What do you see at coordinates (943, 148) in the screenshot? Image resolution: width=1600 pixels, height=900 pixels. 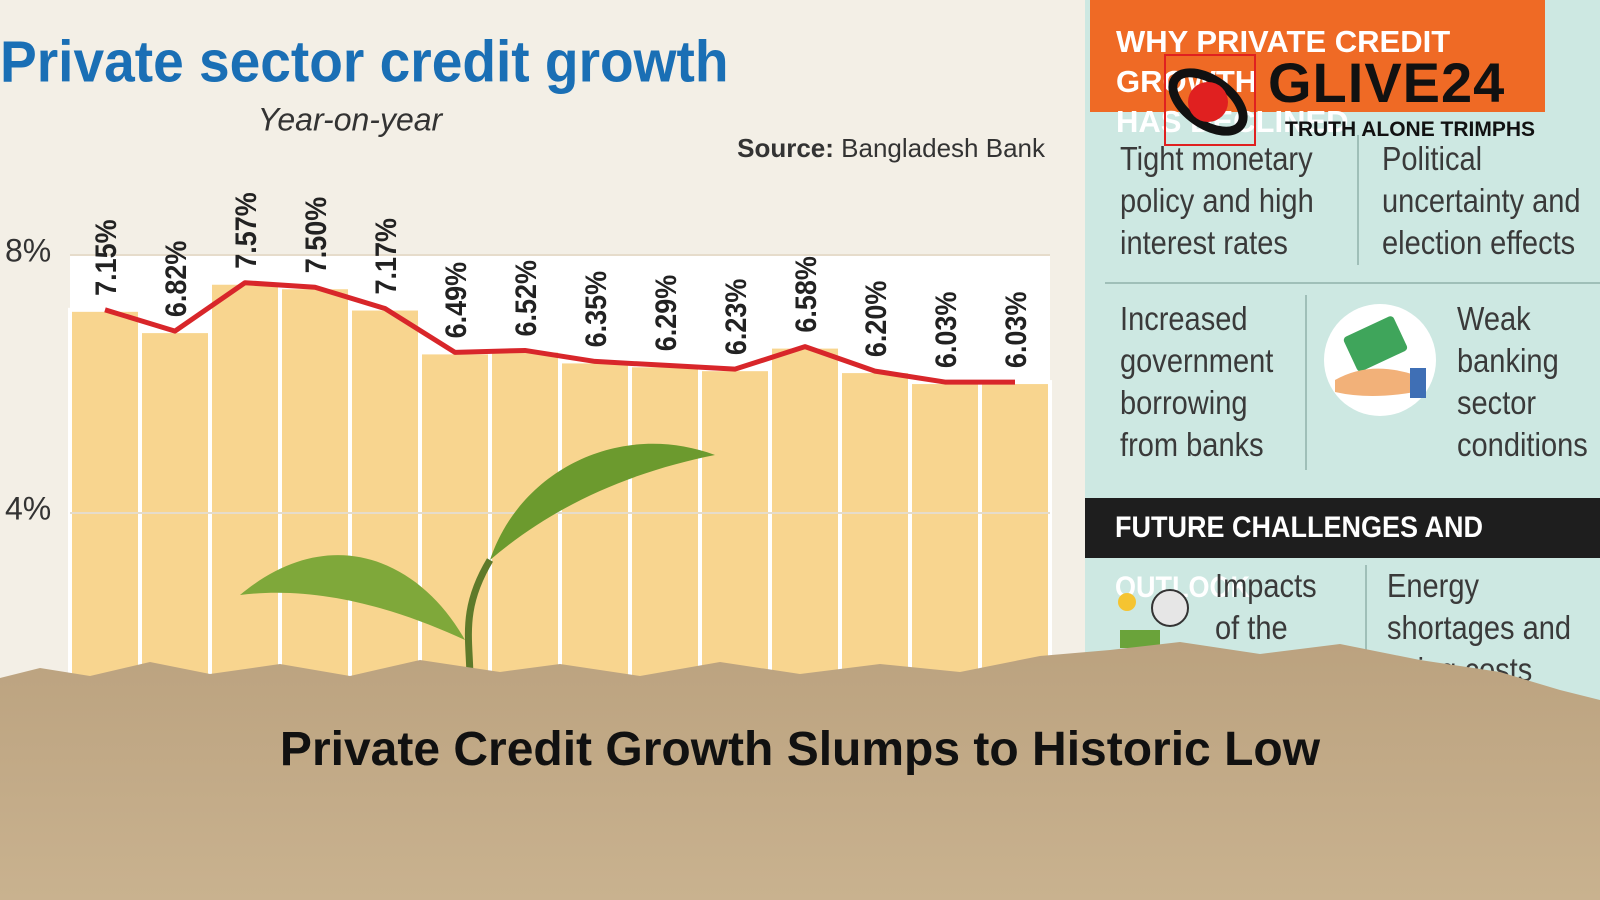 I see `source-name: Bangladesh Bank` at bounding box center [943, 148].